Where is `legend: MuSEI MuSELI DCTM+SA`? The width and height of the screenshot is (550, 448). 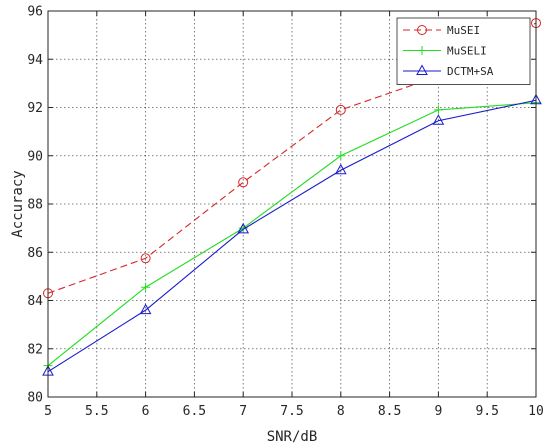
legend: MuSEI MuSELI DCTM+SA is located at coordinates (463, 51).